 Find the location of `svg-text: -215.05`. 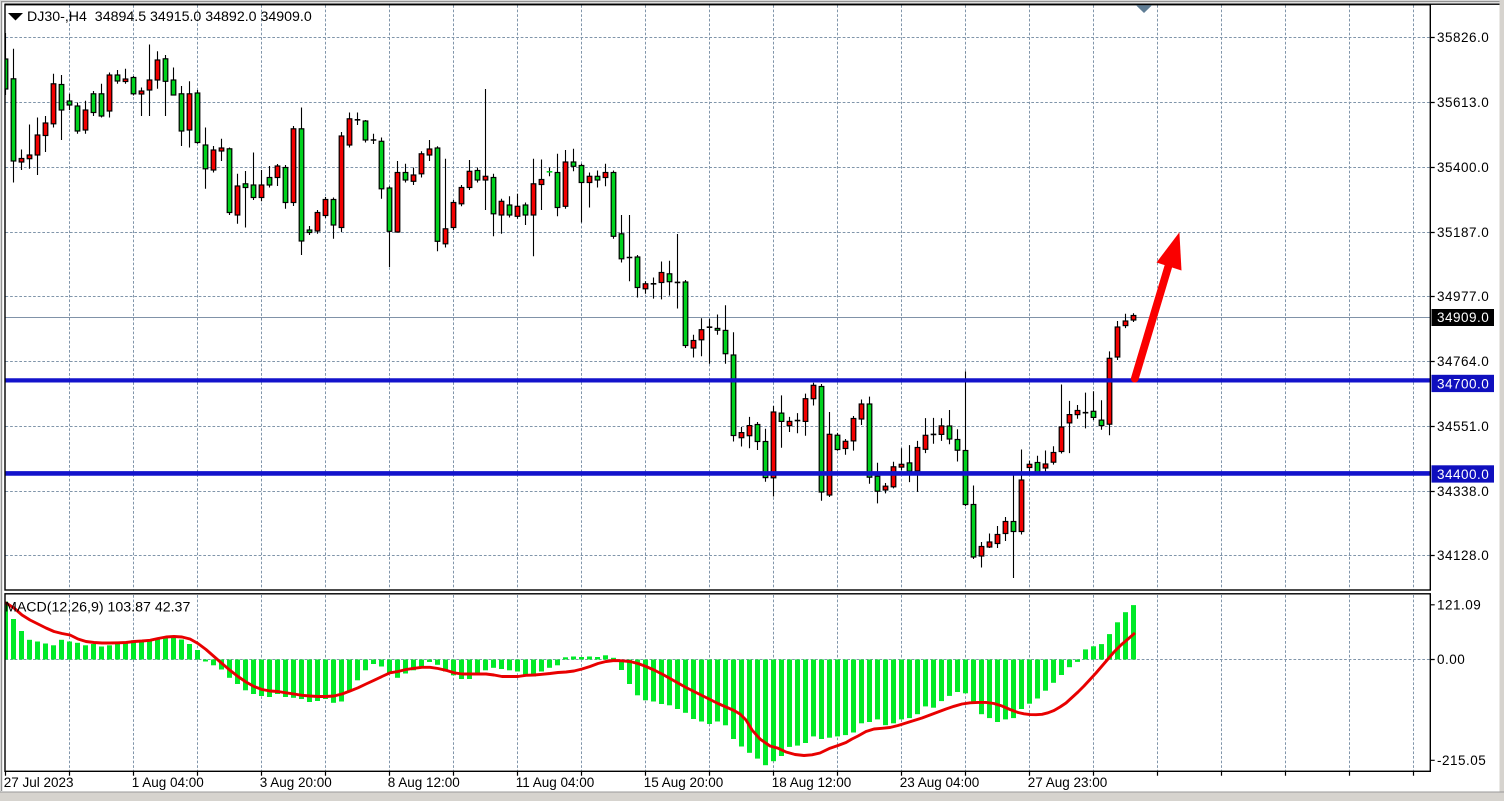

svg-text: -215.05 is located at coordinates (1461, 760).